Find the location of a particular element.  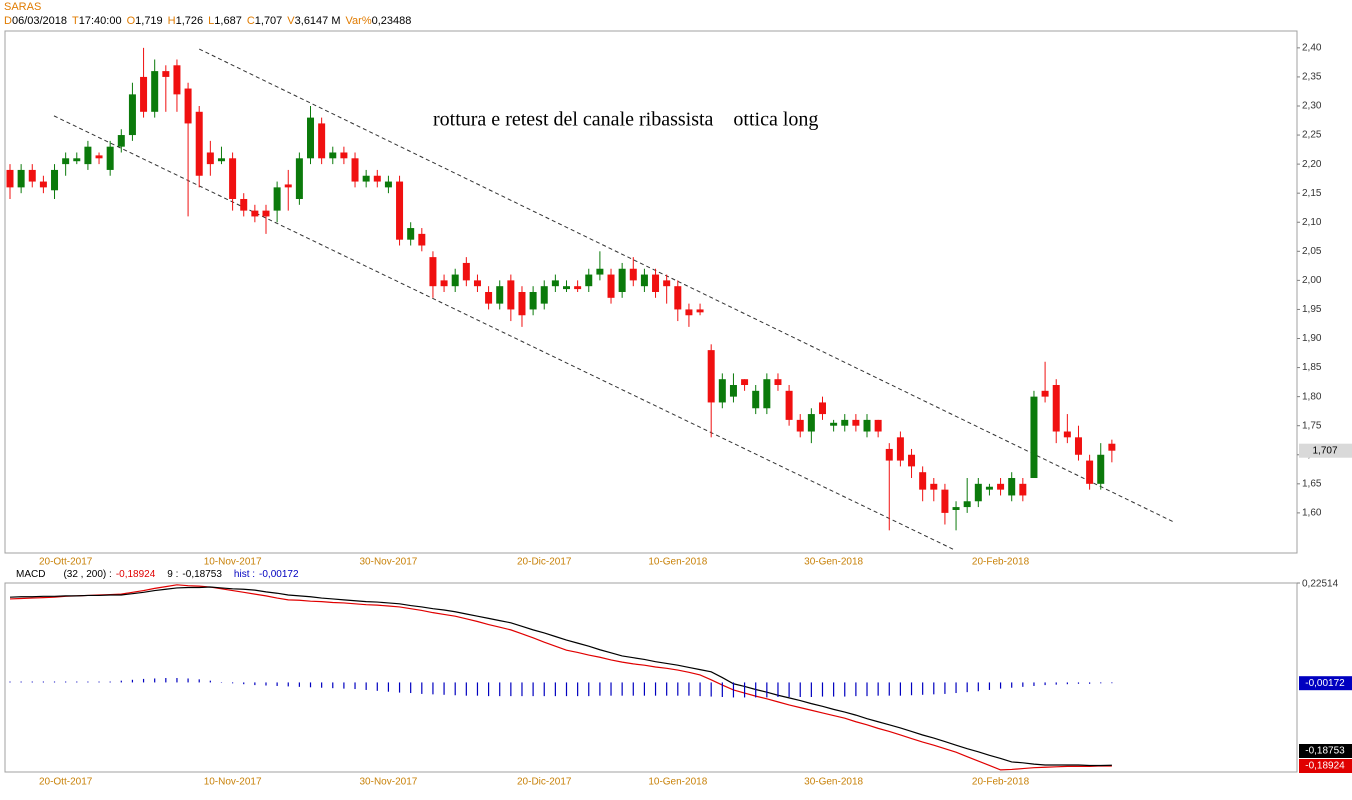

x-tick-label: 10-Gen-2018 is located at coordinates (677, 782).